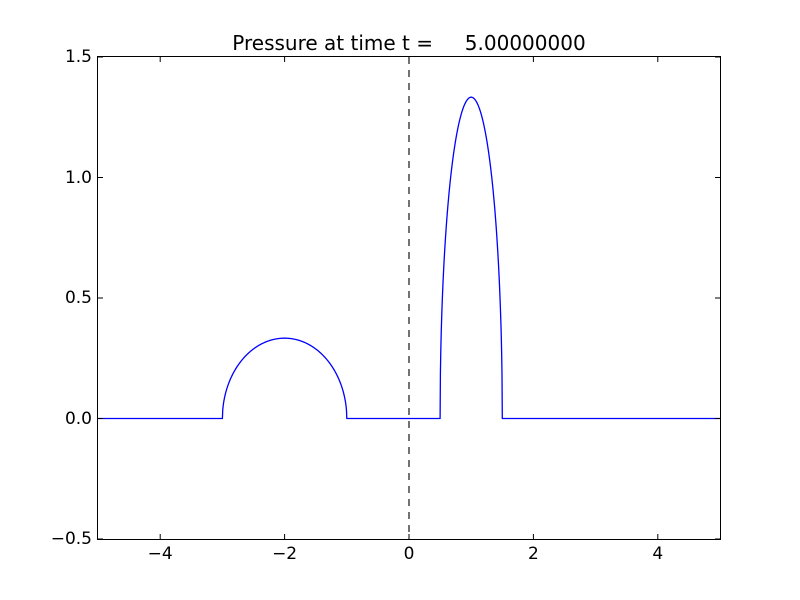  Describe the element at coordinates (78, 298) in the screenshot. I see `y-tick-label: 0.5` at that location.